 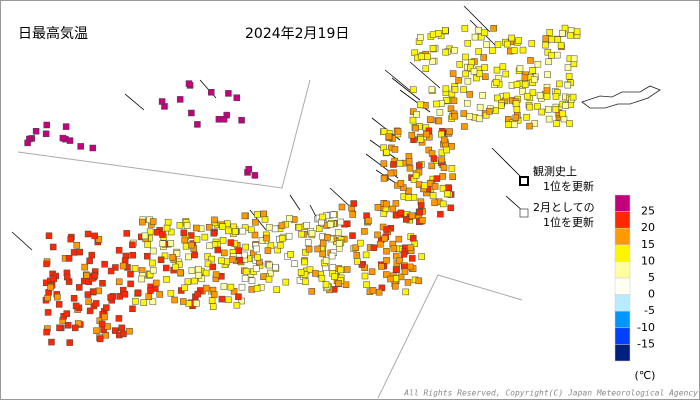 What do you see at coordinates (568, 186) in the screenshot?
I see `record-label: 1位を更新` at bounding box center [568, 186].